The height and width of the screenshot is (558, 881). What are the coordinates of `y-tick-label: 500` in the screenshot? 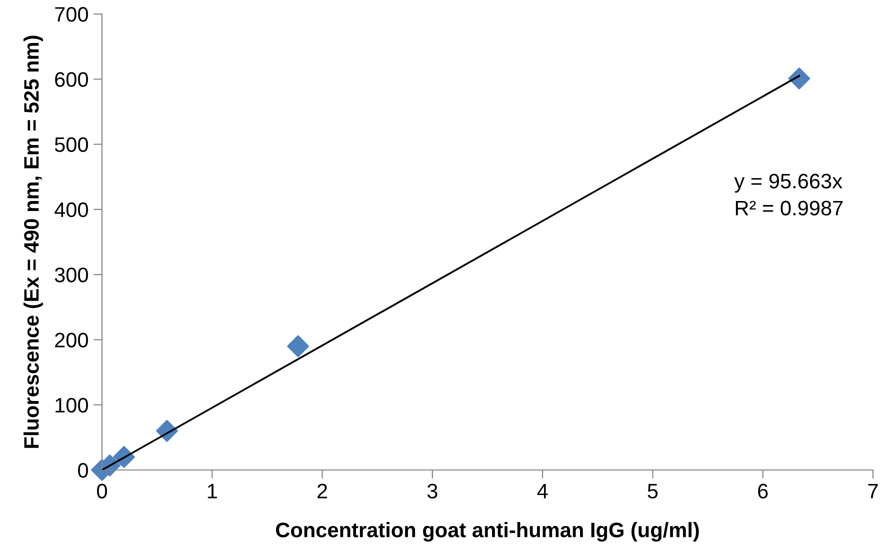 It's located at (71, 144).